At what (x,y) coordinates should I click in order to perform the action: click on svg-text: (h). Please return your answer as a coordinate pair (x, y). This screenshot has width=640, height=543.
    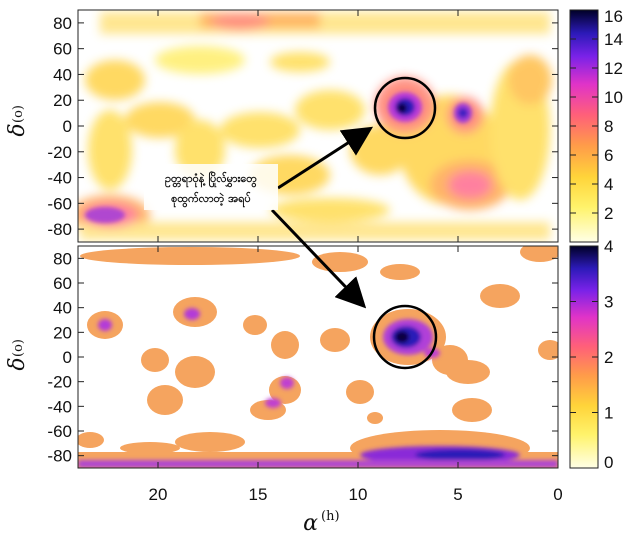
    Looking at the image, I should click on (330, 516).